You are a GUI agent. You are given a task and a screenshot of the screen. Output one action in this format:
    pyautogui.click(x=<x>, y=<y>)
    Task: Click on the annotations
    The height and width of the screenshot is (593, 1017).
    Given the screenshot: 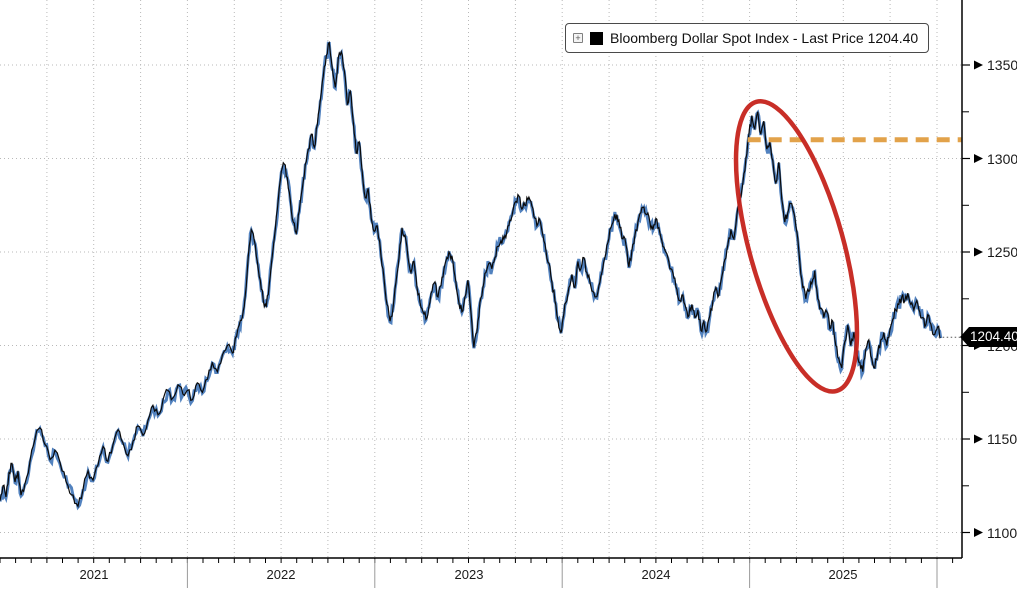 What is the action you would take?
    pyautogui.click(x=847, y=246)
    